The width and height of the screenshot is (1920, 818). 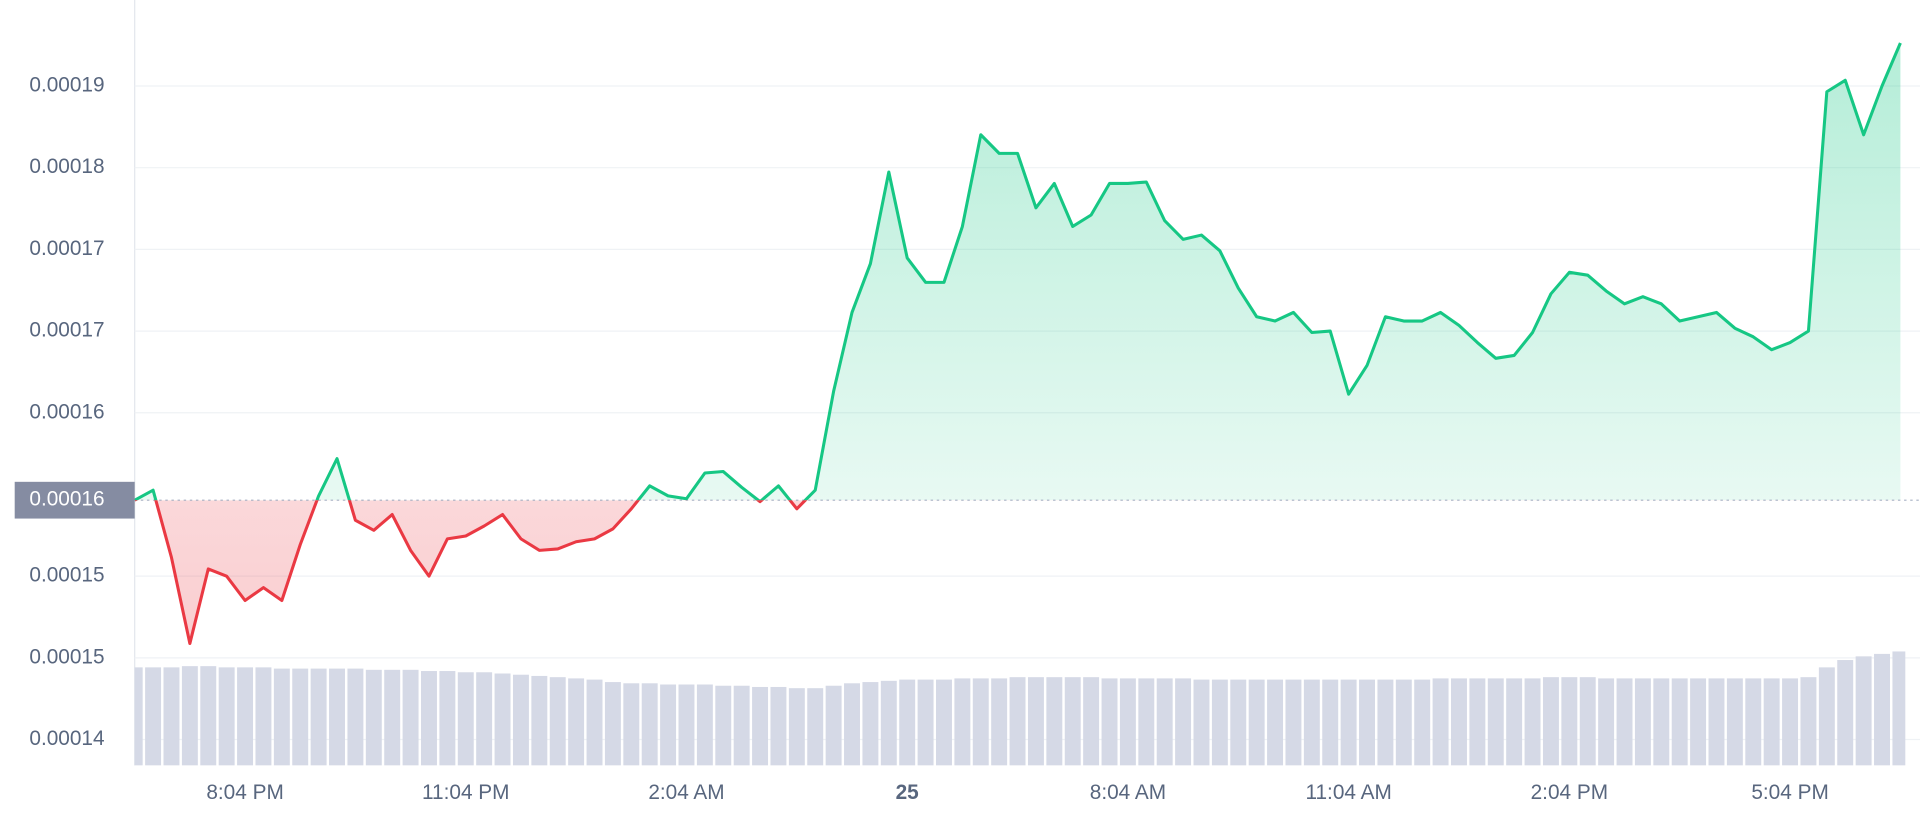 What do you see at coordinates (1348, 792) in the screenshot?
I see `x-tick-label: 11:04 AM` at bounding box center [1348, 792].